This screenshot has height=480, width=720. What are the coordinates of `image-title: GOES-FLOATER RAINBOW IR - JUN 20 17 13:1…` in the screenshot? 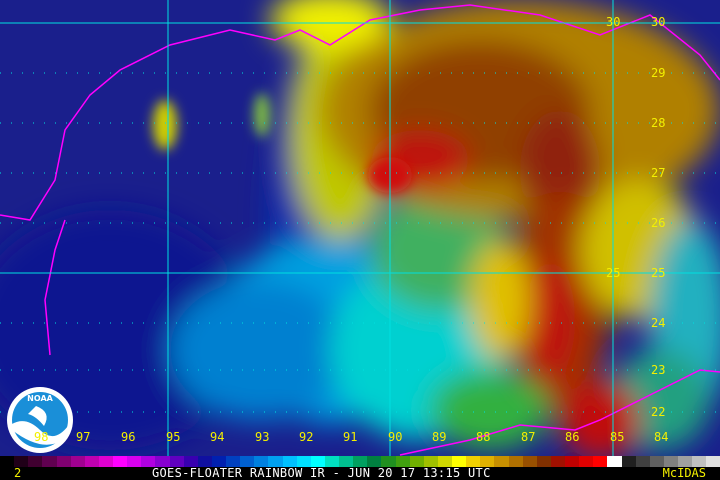 It's located at (321, 473).